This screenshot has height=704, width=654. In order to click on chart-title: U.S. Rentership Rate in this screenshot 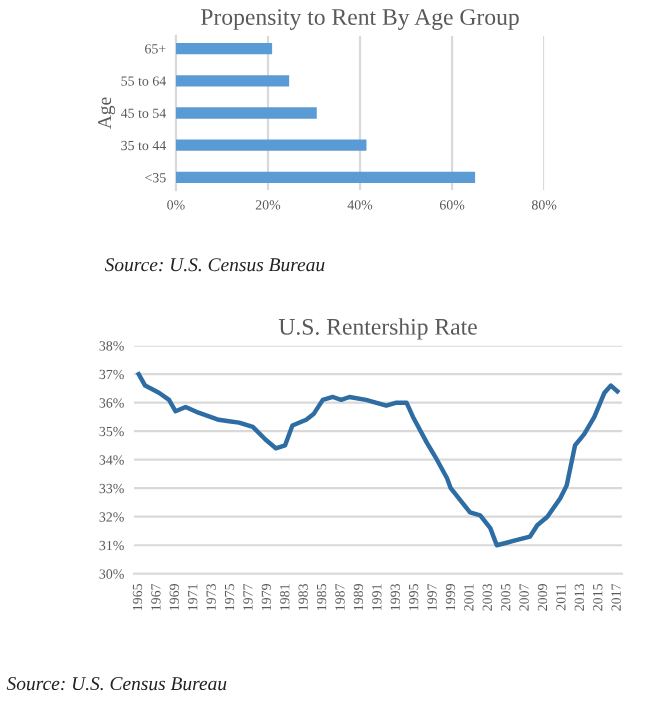, I will do `click(377, 329)`.